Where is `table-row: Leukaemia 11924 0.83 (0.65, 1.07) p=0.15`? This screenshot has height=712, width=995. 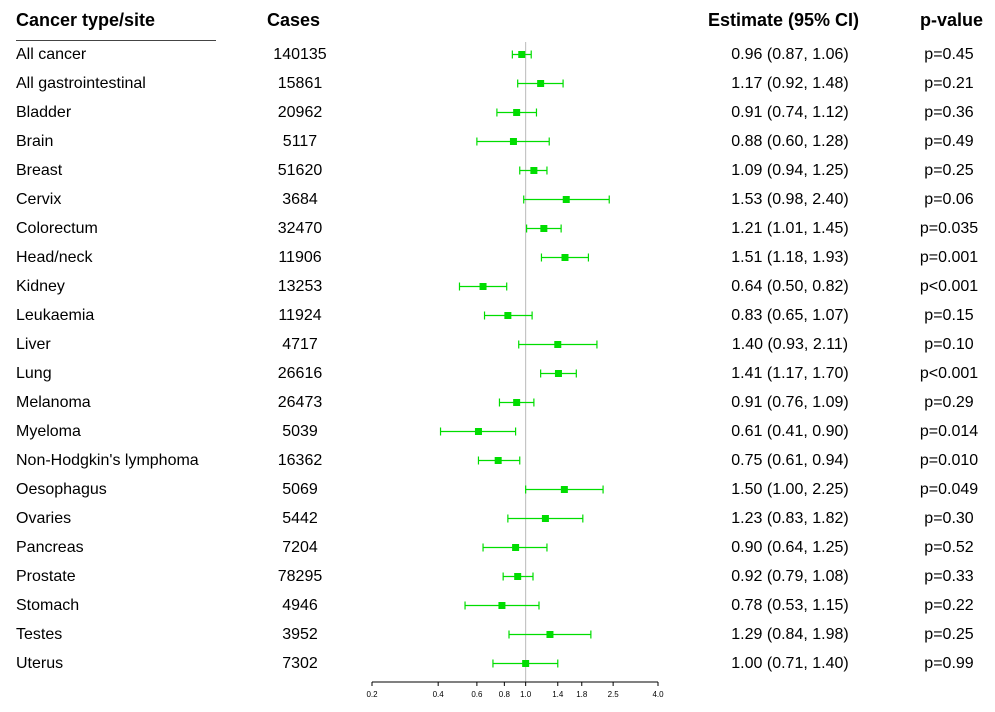
table-row: Leukaemia 11924 0.83 (0.65, 1.07) p=0.15 is located at coordinates (497, 315).